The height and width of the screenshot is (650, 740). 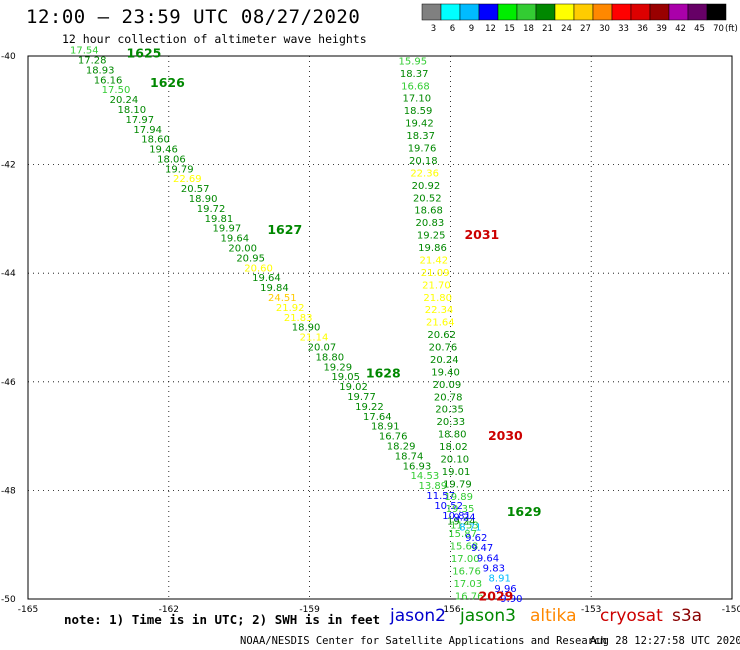 What do you see at coordinates (171, 159) in the screenshot?
I see `swh-value: 18.06` at bounding box center [171, 159].